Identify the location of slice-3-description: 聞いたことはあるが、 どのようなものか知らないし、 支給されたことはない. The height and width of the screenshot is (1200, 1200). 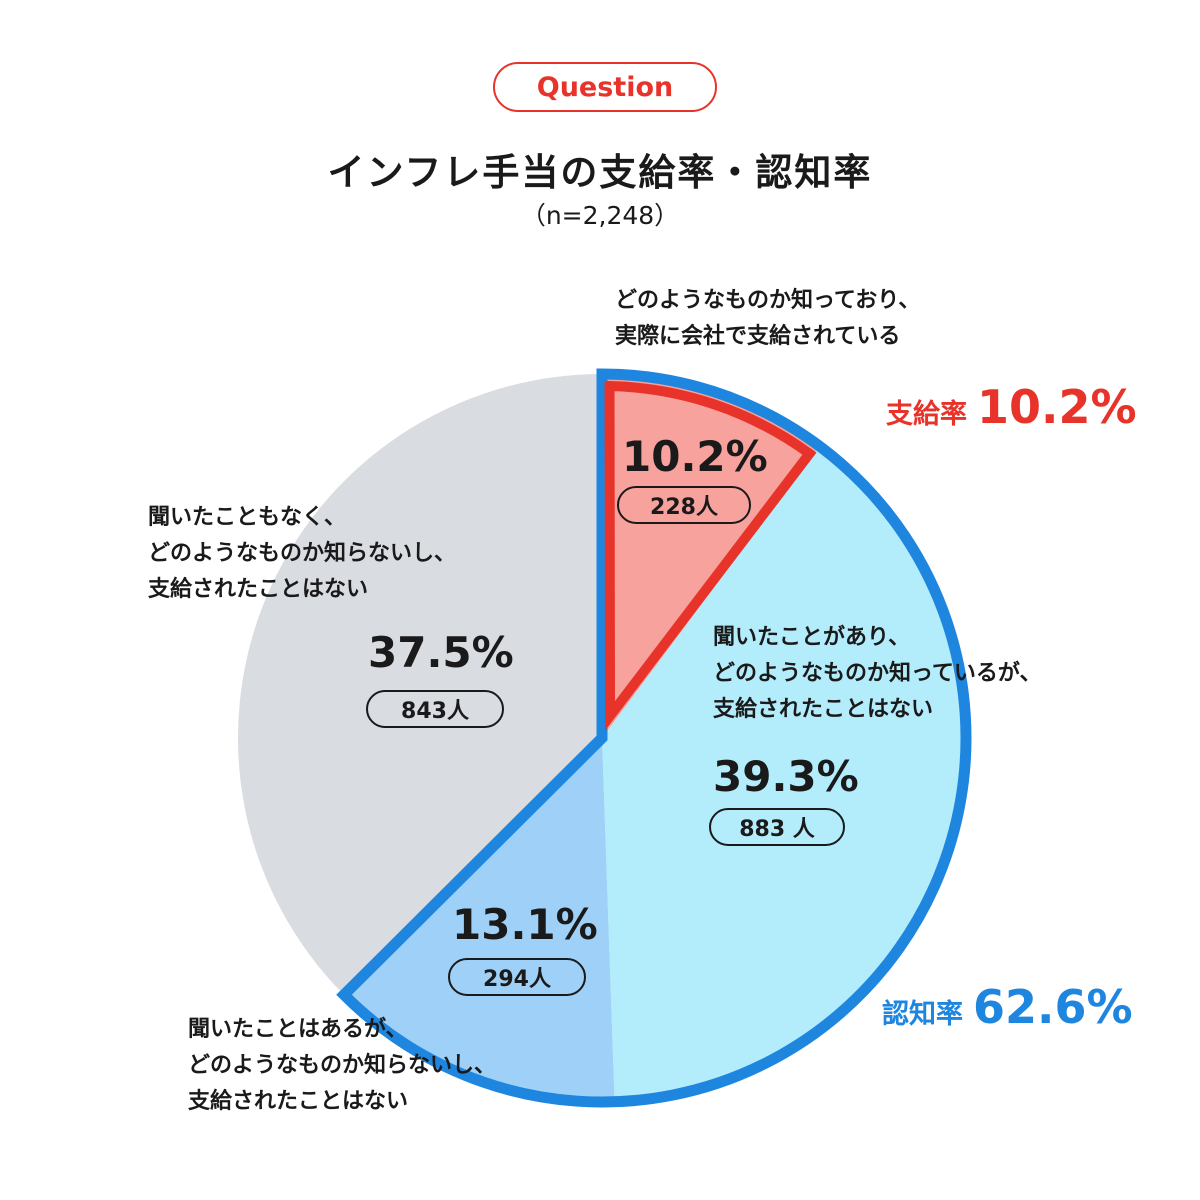
(342, 1066).